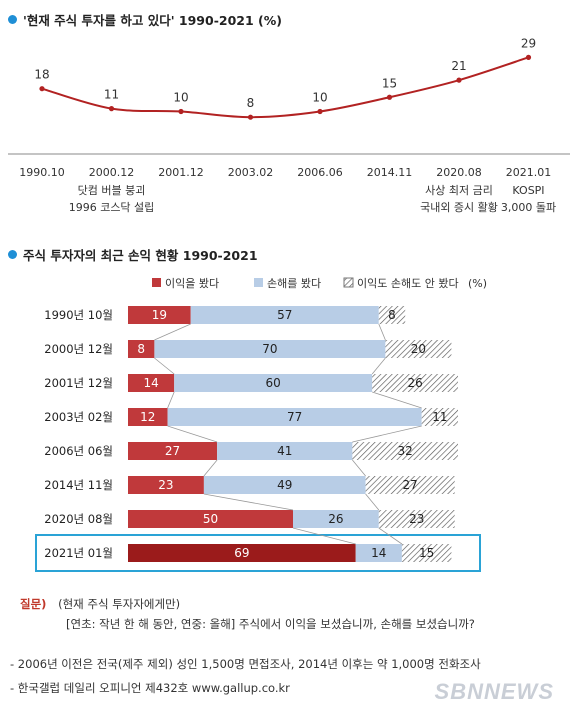 Image resolution: width=578 pixels, height=713 pixels. Describe the element at coordinates (147, 417) in the screenshot. I see `bar-value-label: 12` at that location.